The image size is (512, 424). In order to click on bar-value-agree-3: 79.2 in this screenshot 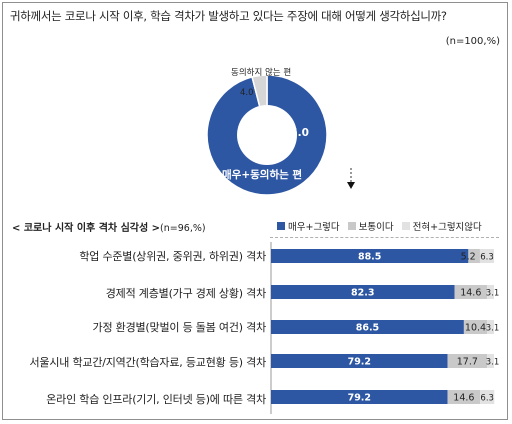, I will do `click(359, 362)`.